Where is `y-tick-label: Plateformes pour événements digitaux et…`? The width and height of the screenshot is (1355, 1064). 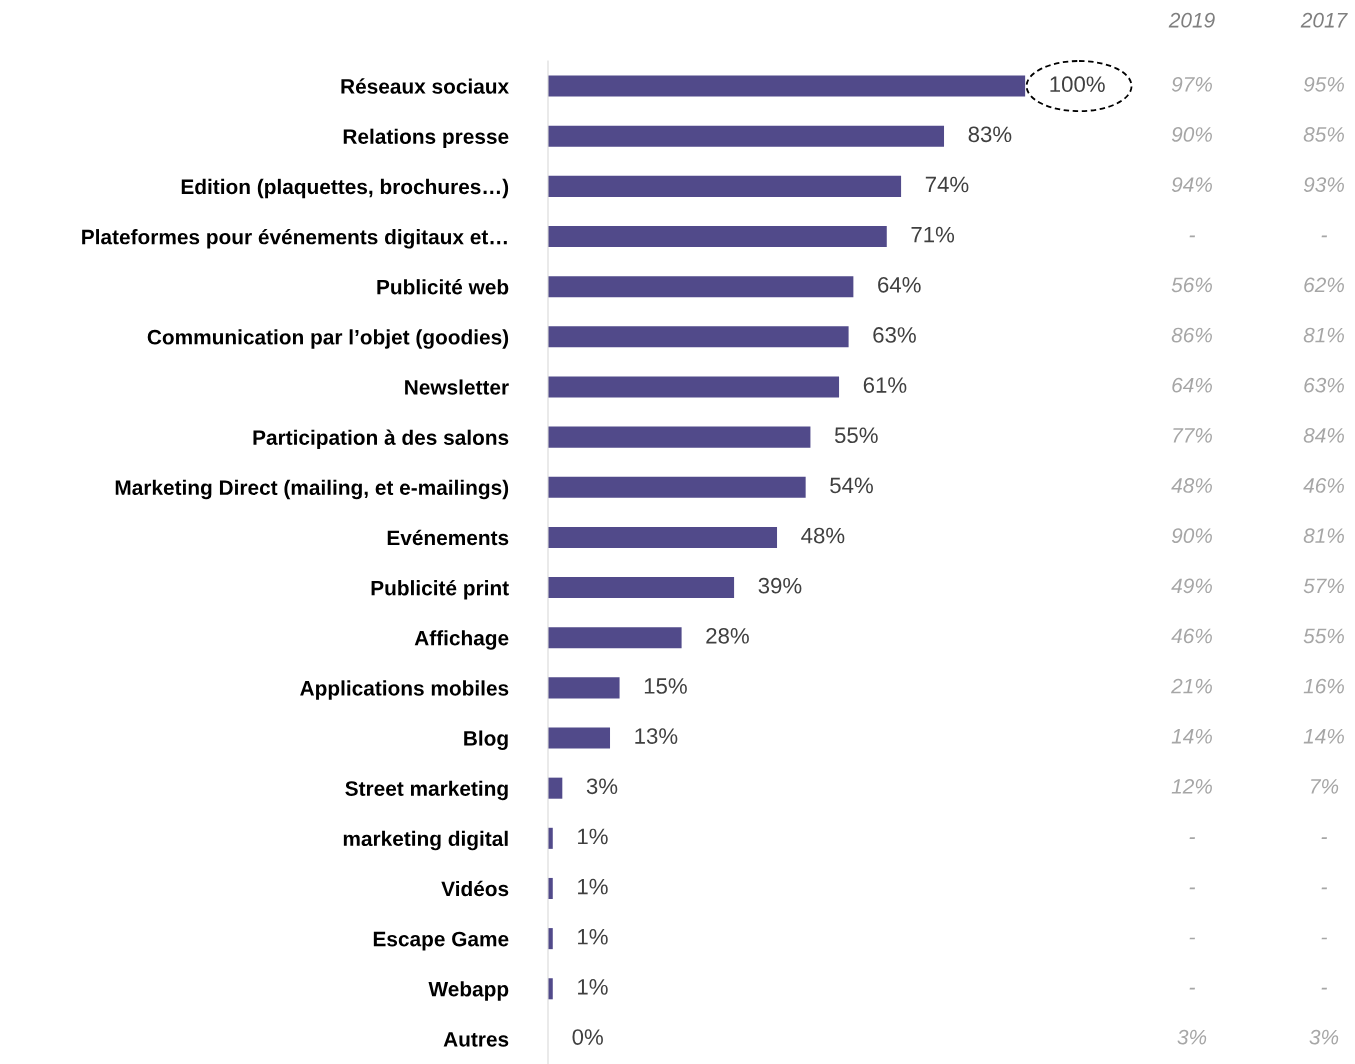
y-tick-label: Plateformes pour événements digitaux et… is located at coordinates (294, 238).